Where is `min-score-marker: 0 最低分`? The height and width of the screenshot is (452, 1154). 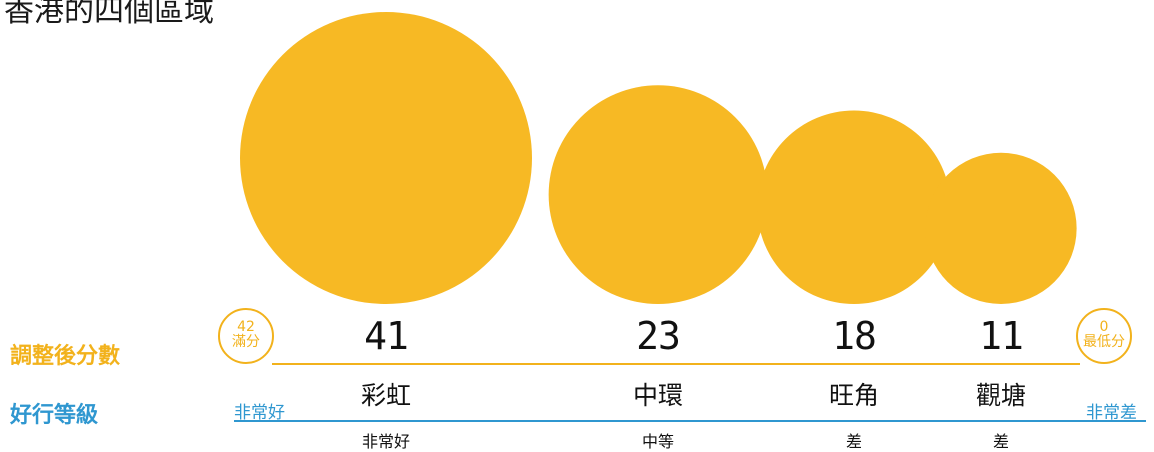 min-score-marker: 0 最低分 is located at coordinates (1104, 336).